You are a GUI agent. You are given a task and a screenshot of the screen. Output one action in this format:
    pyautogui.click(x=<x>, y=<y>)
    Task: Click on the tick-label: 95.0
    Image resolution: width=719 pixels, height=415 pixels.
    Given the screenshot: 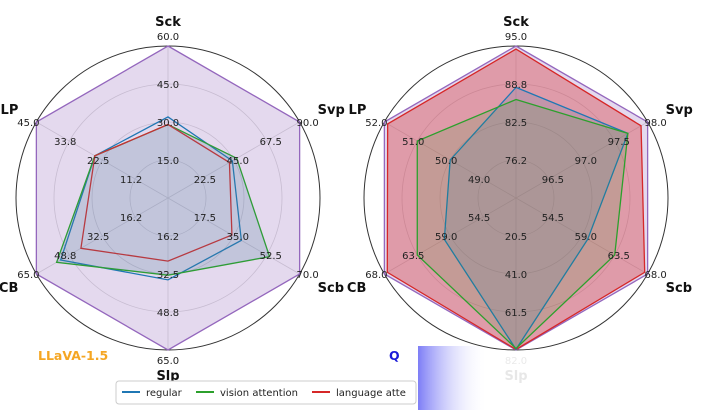 What is the action you would take?
    pyautogui.click(x=516, y=37)
    